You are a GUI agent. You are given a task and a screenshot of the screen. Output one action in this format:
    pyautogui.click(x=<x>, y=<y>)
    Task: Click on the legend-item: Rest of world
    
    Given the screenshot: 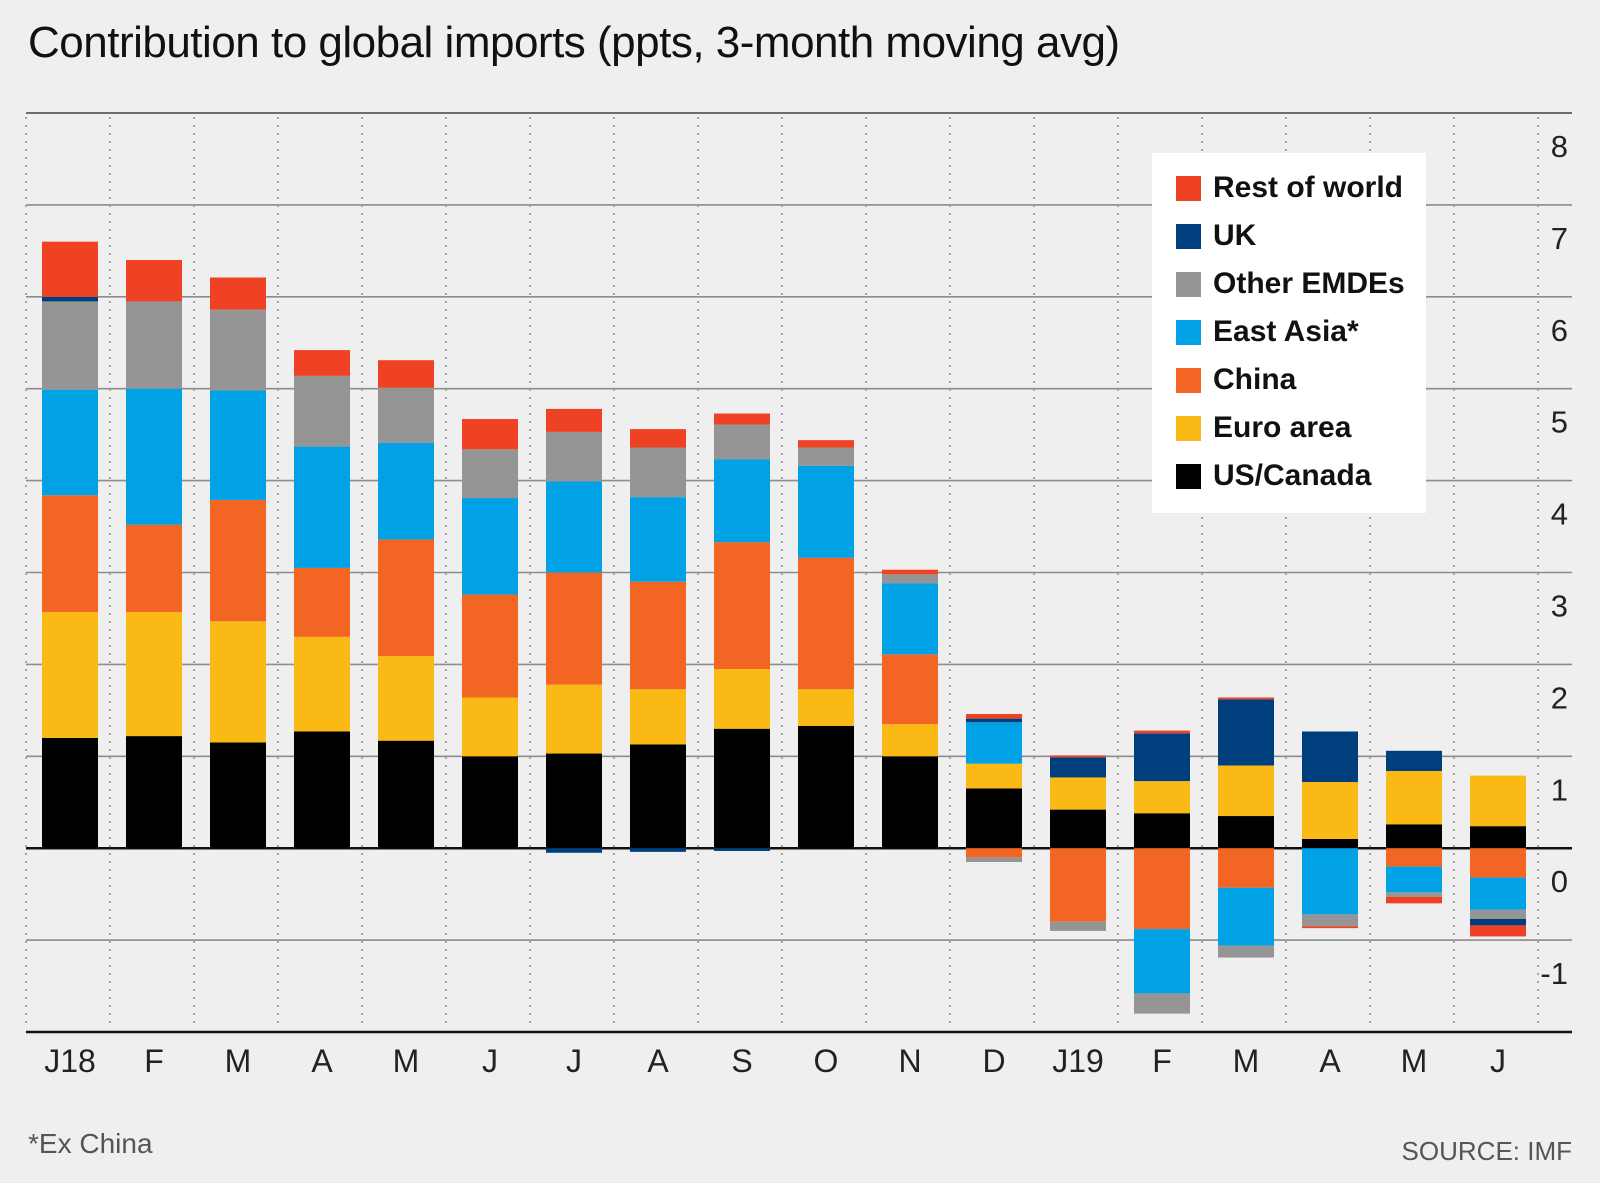 What is the action you would take?
    pyautogui.click(x=1289, y=188)
    